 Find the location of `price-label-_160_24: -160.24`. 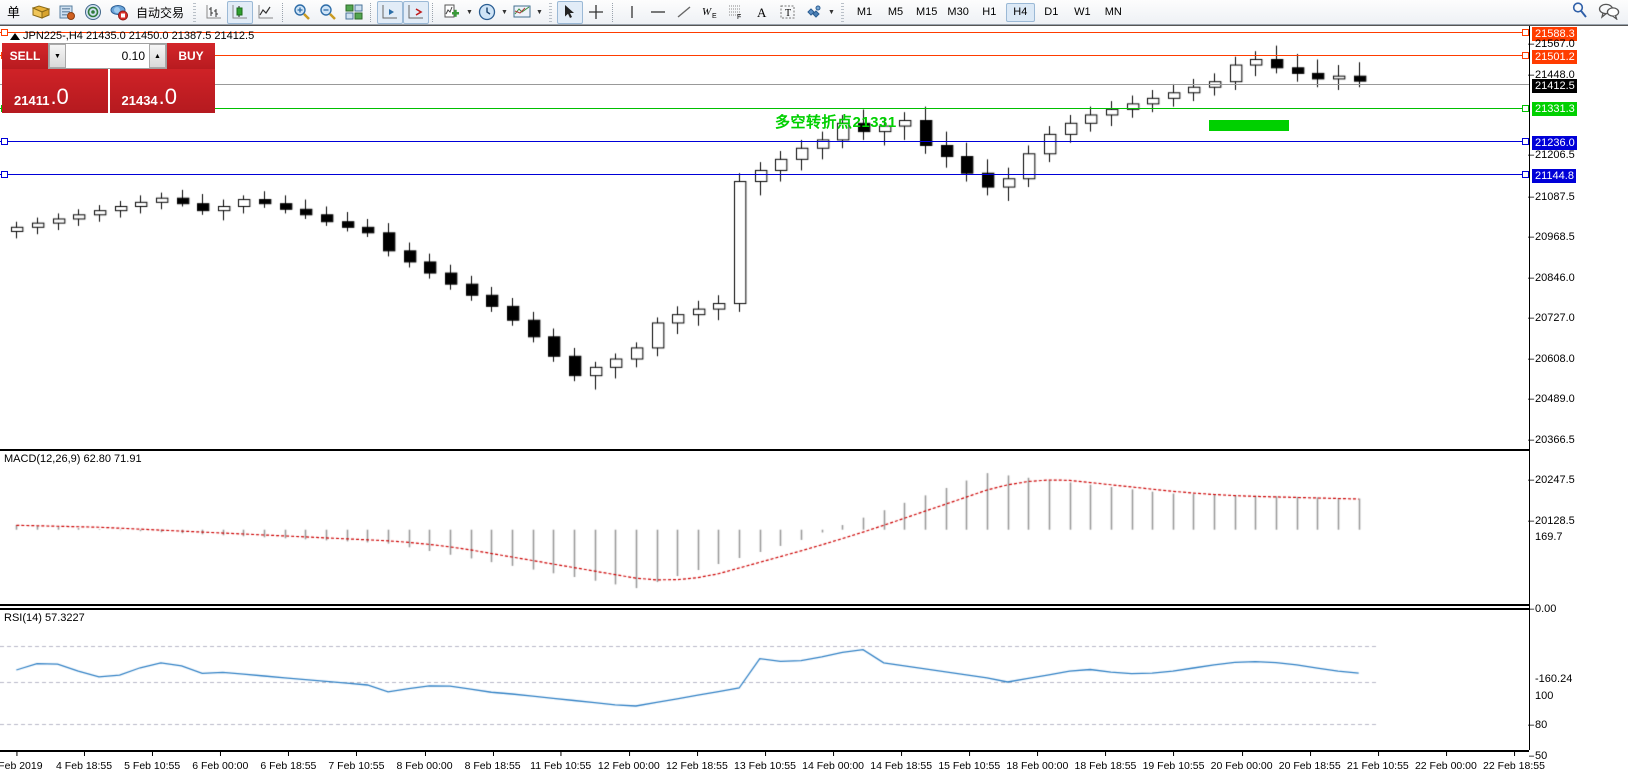

price-label-_160_24: -160.24 is located at coordinates (1554, 679).